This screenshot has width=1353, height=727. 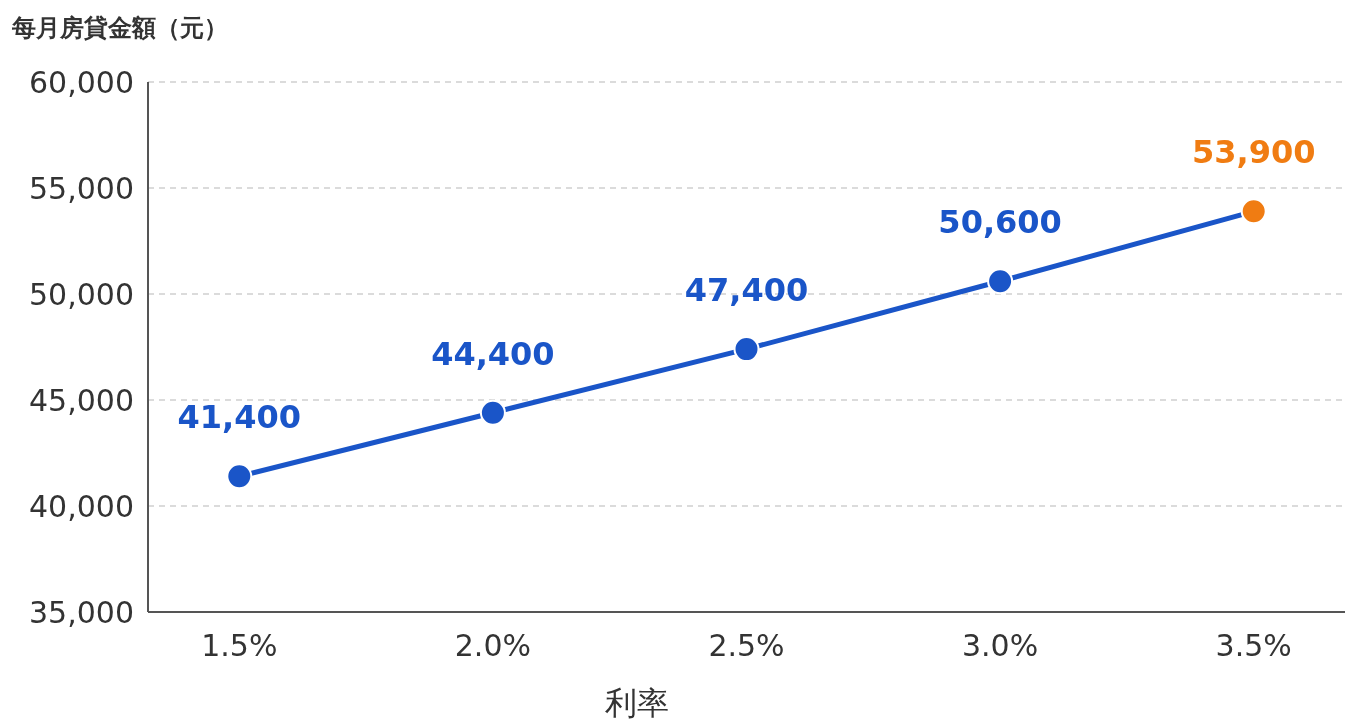 I want to click on y-tick-label: 45,000, so click(x=81, y=400).